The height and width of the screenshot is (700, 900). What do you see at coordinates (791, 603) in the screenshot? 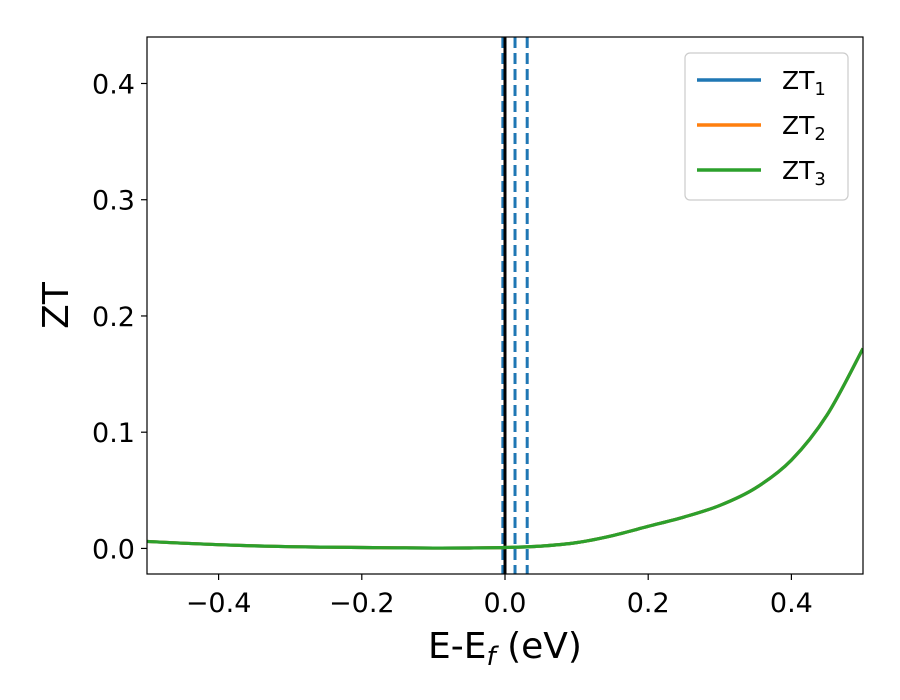
I see `x-tick-label: 0.4` at bounding box center [791, 603].